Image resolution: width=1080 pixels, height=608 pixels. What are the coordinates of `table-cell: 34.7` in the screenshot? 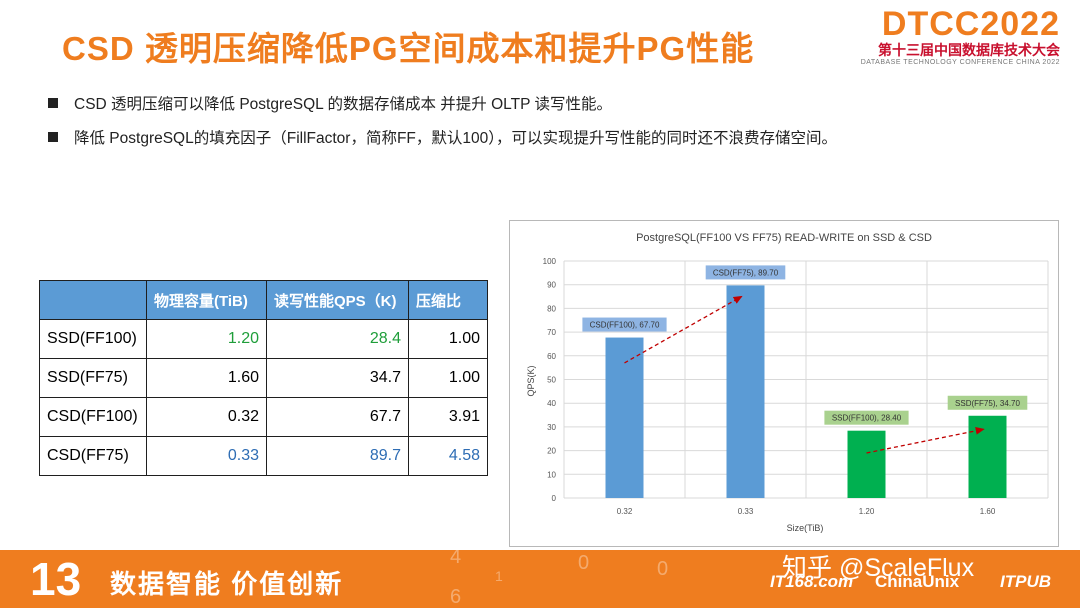 It's located at (337, 378).